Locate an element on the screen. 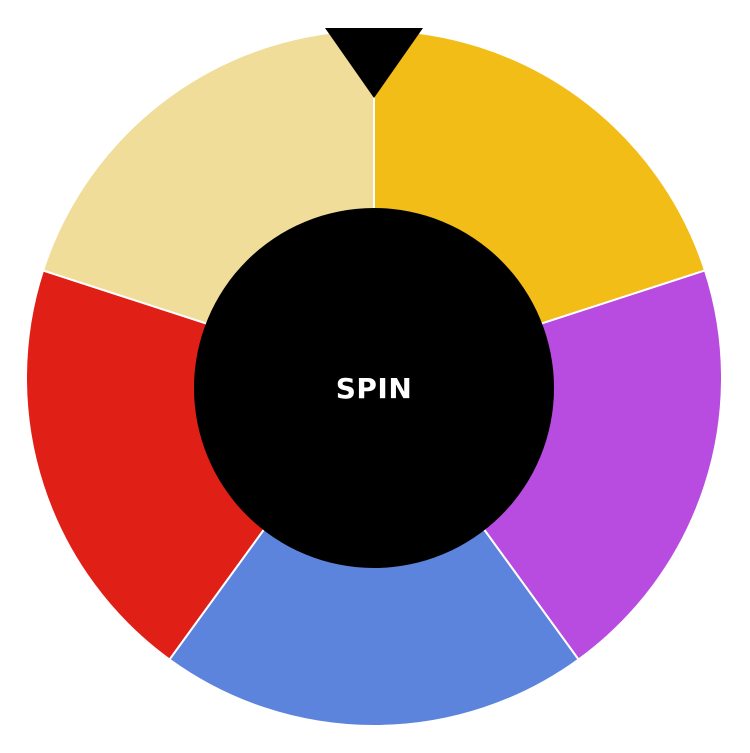  pointer-triangle-icon is located at coordinates (374, 63).